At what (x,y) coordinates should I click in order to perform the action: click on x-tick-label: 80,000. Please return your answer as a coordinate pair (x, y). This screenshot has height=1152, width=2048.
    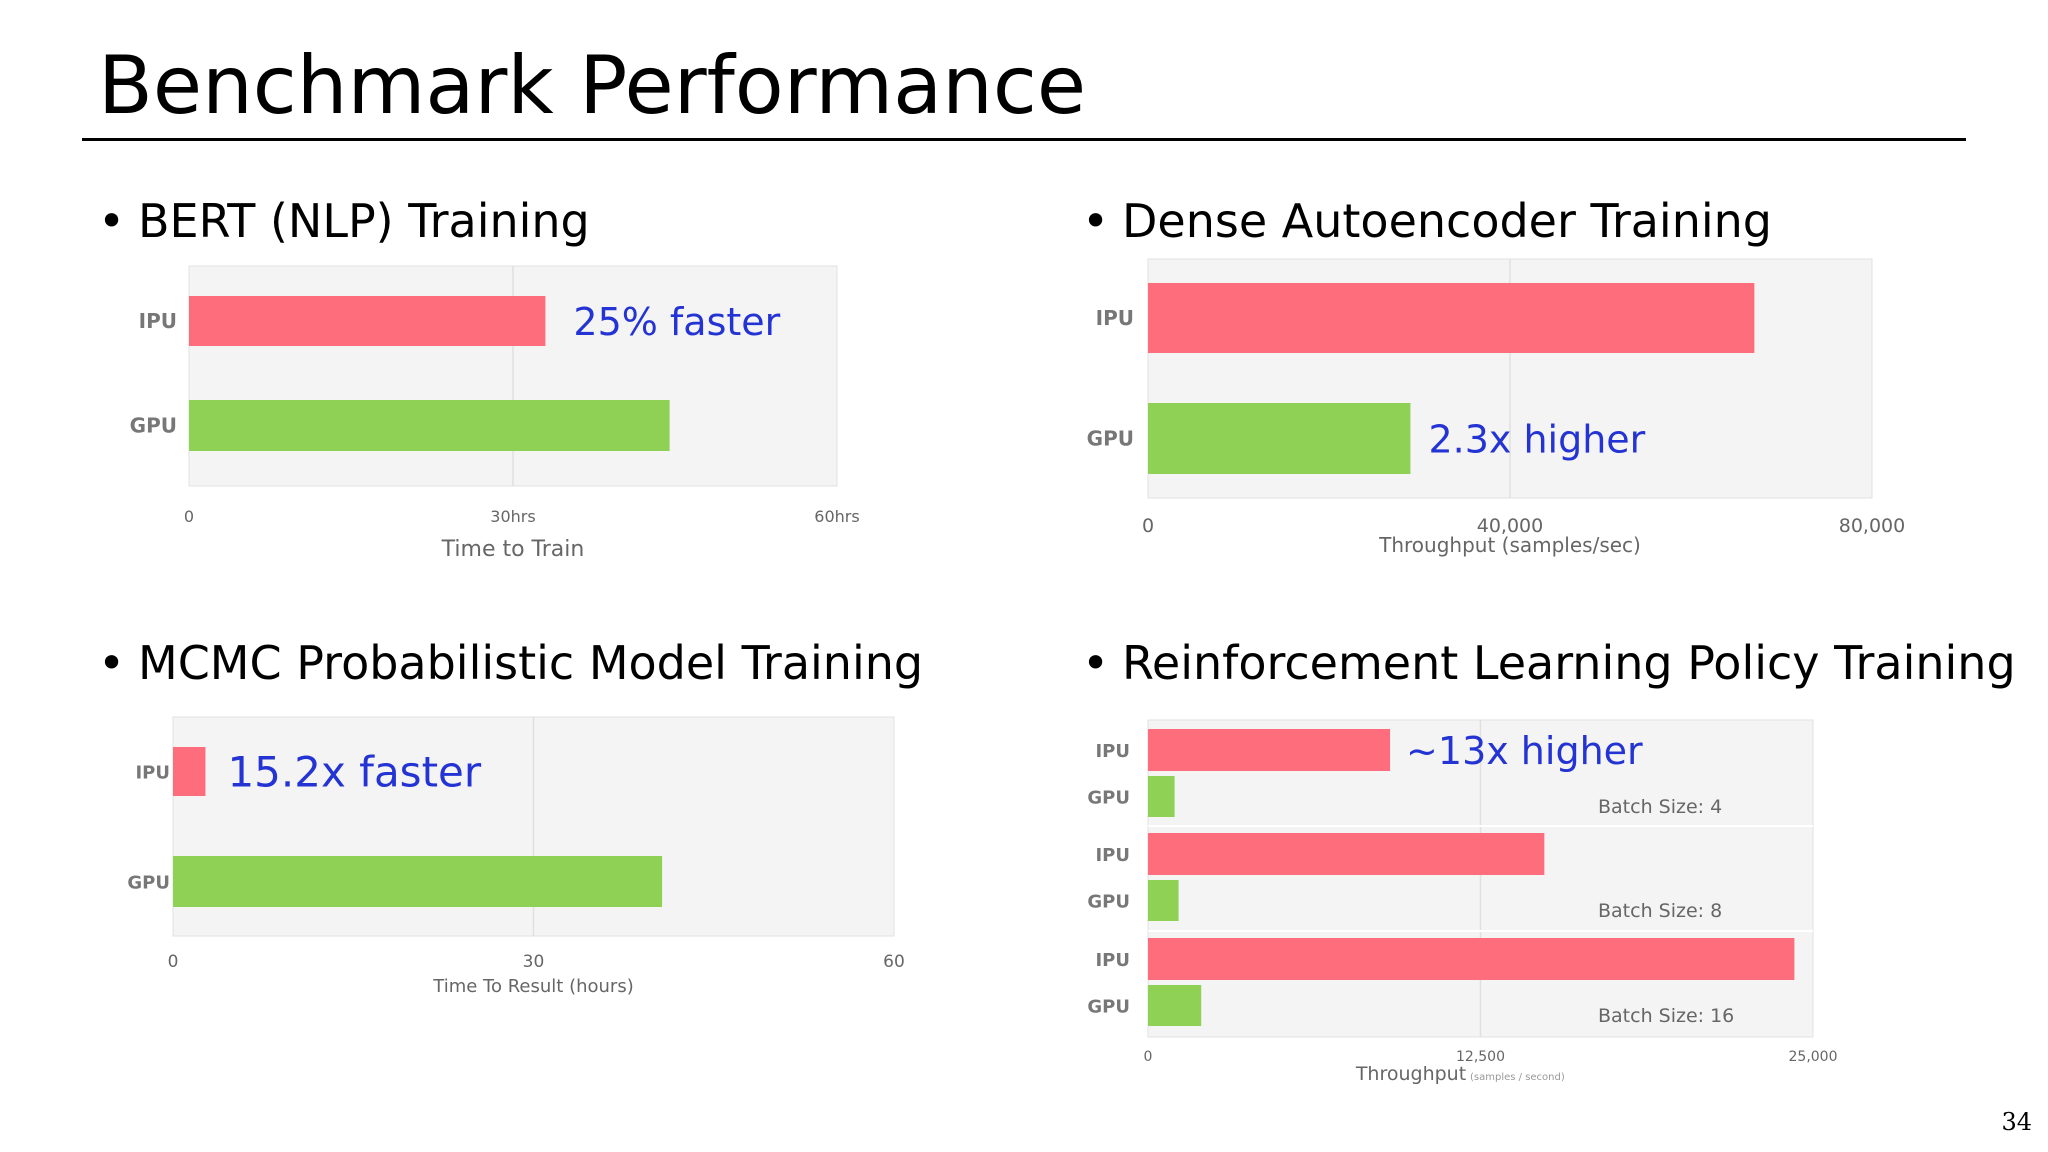
    Looking at the image, I should click on (1872, 526).